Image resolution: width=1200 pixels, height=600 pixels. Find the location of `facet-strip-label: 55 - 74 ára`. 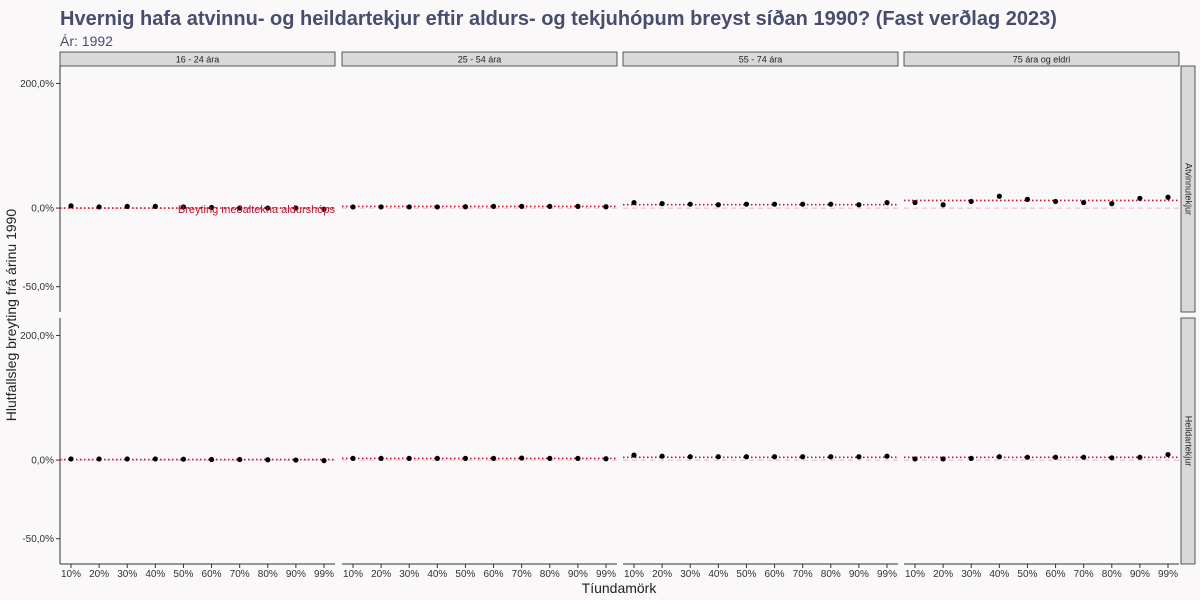

facet-strip-label: 55 - 74 ára is located at coordinates (761, 60).